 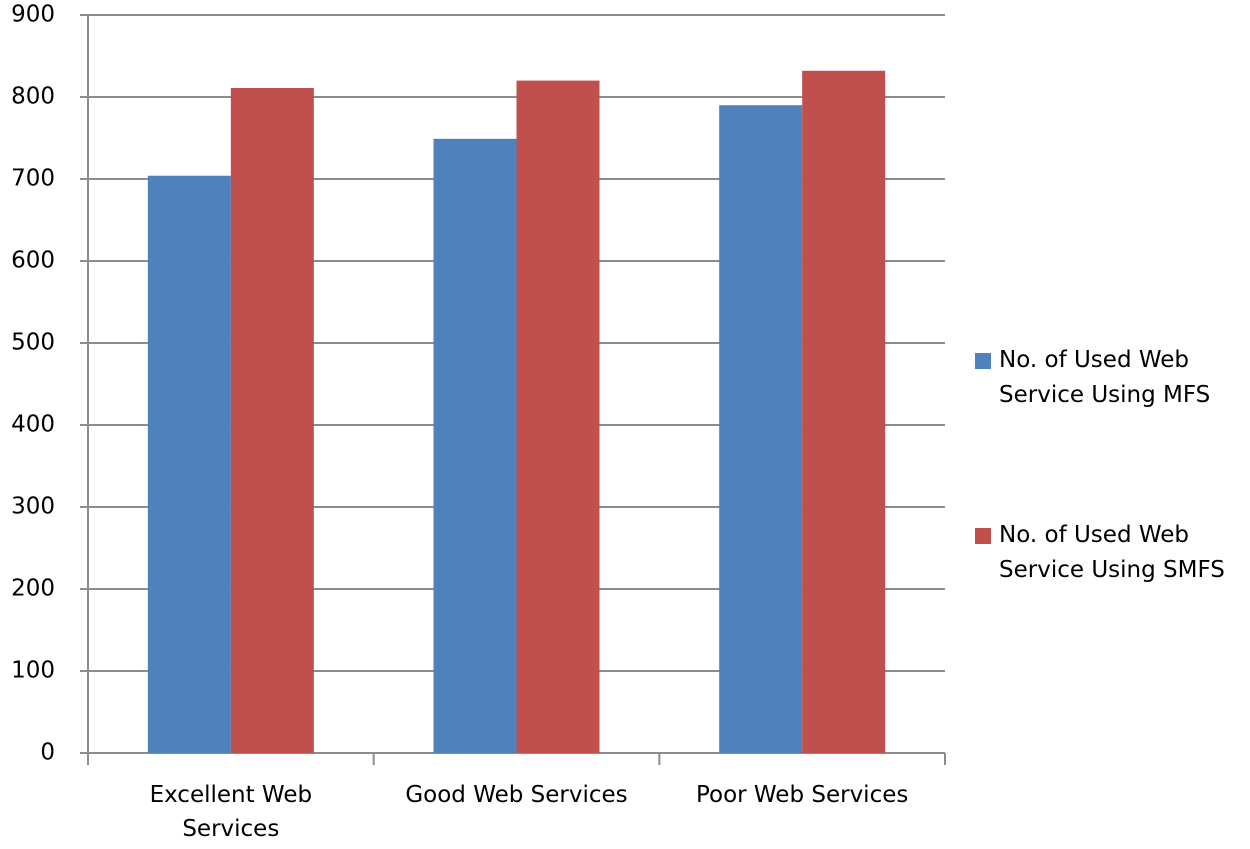 I want to click on y-tick-label: 700, so click(x=33, y=179).